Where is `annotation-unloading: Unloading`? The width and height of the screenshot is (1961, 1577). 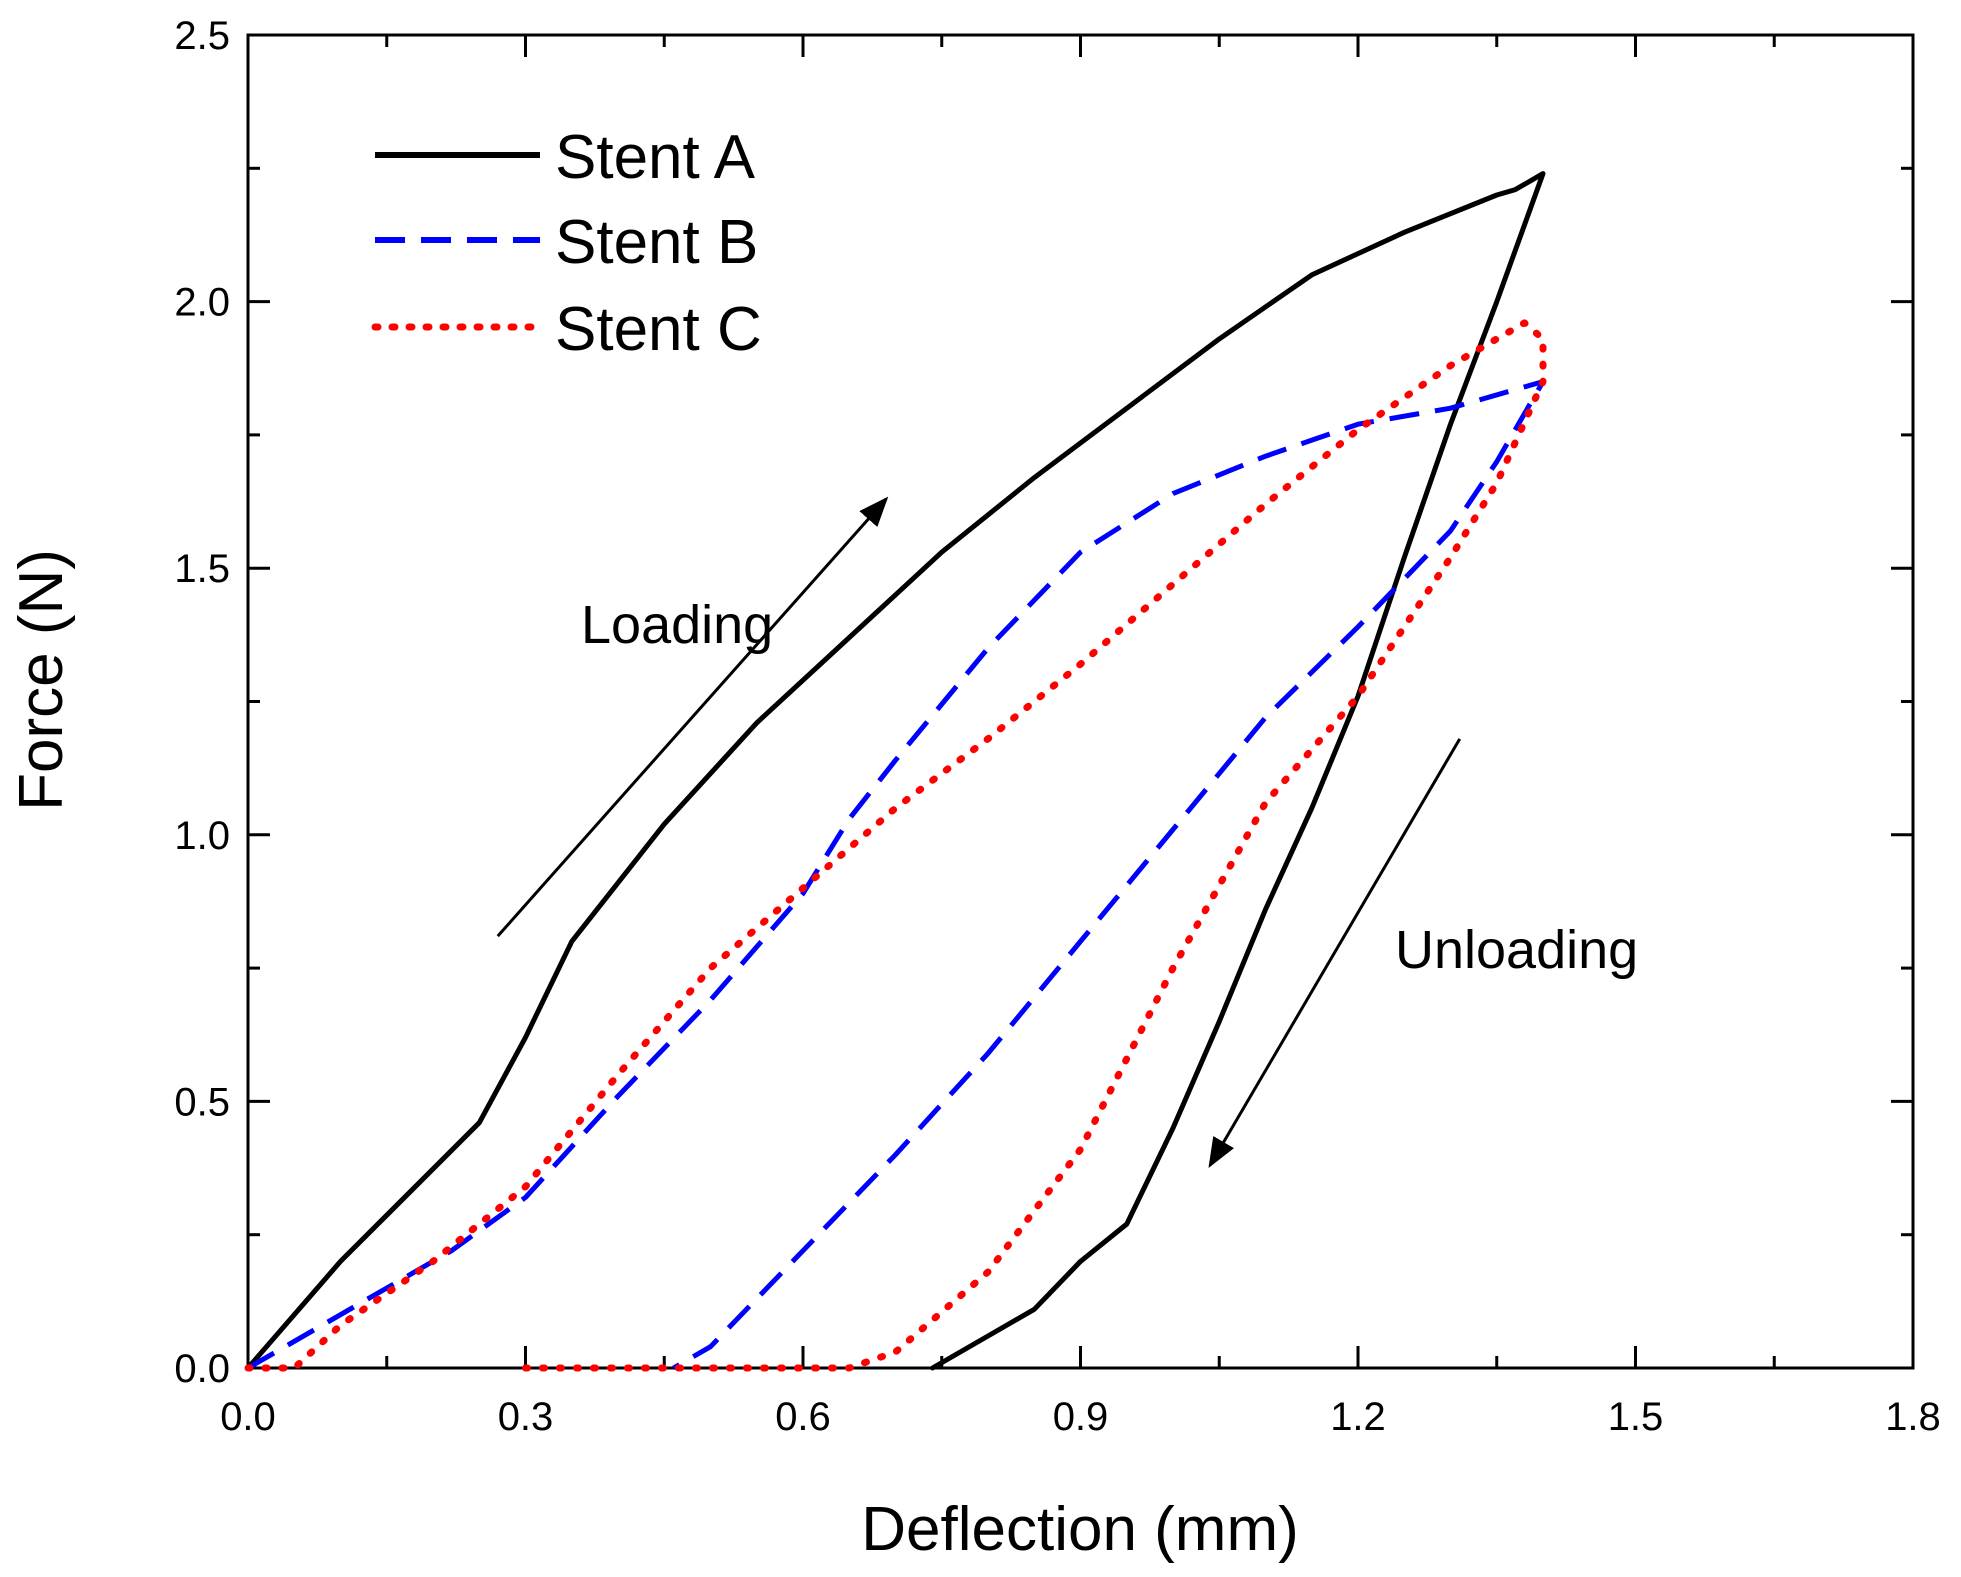 annotation-unloading: Unloading is located at coordinates (1516, 950).